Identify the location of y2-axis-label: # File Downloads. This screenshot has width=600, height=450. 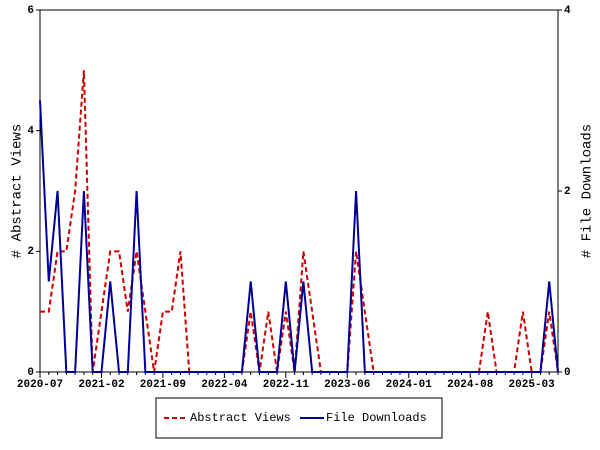
(588, 191).